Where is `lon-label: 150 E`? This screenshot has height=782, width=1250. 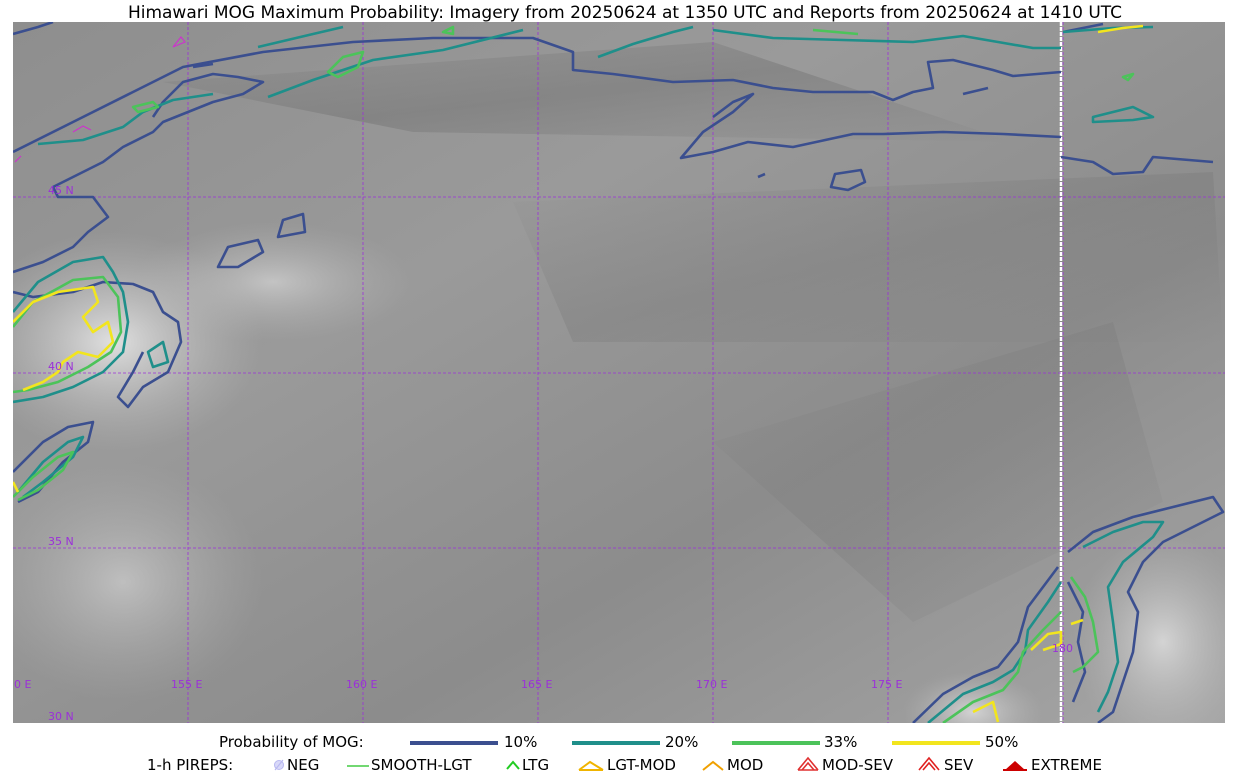 lon-label: 150 E is located at coordinates (22, 684).